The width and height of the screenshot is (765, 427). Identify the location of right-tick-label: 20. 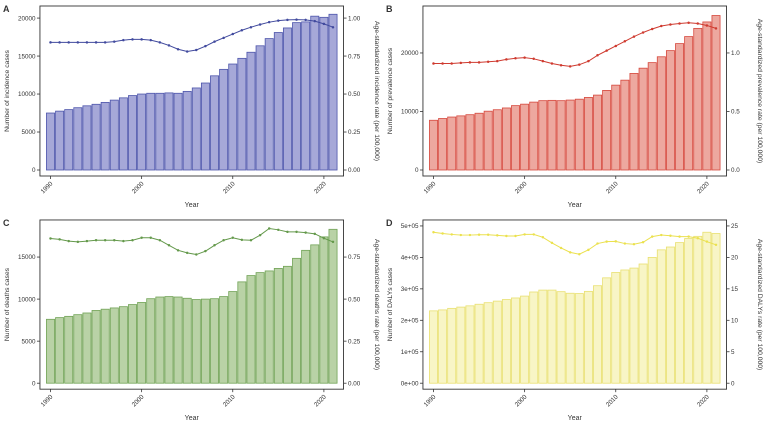
(734, 258).